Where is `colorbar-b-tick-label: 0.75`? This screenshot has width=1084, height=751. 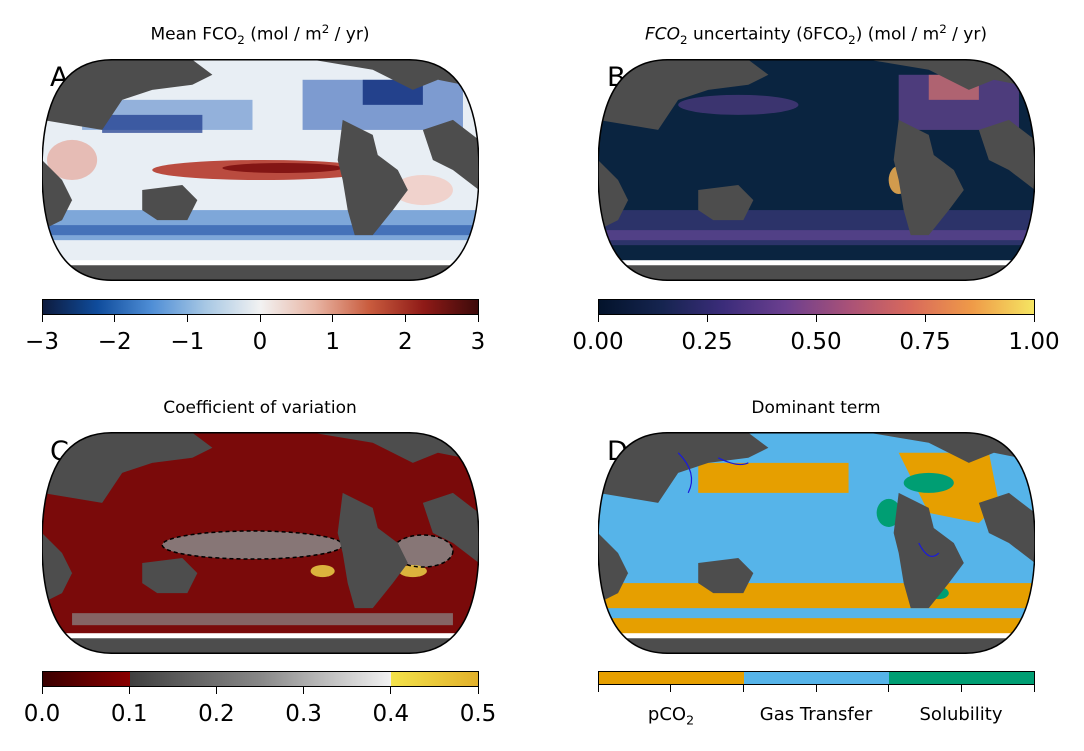 colorbar-b-tick-label: 0.75 is located at coordinates (925, 342).